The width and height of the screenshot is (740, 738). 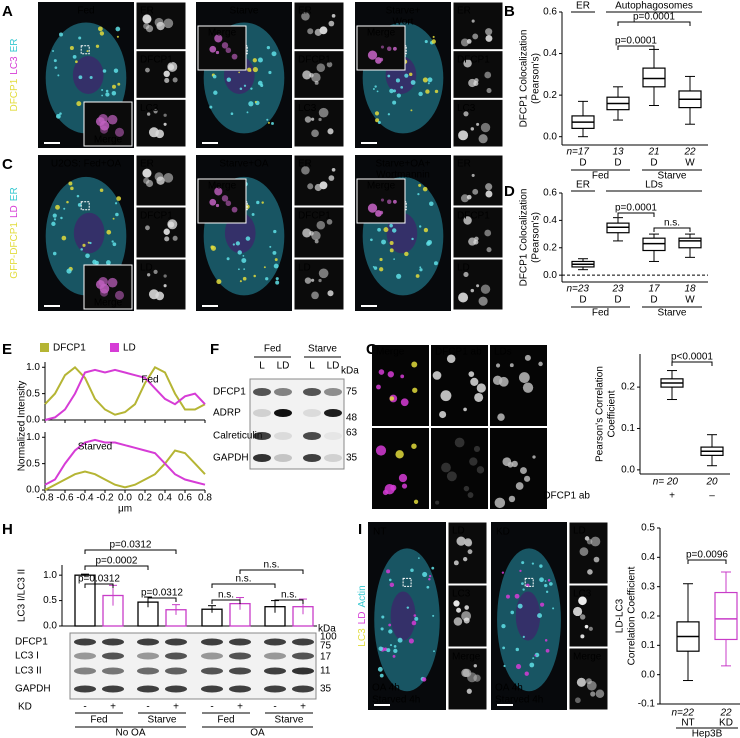 What do you see at coordinates (628, 470) in the screenshot?
I see `y-tick-label: 0.0` at bounding box center [628, 470].